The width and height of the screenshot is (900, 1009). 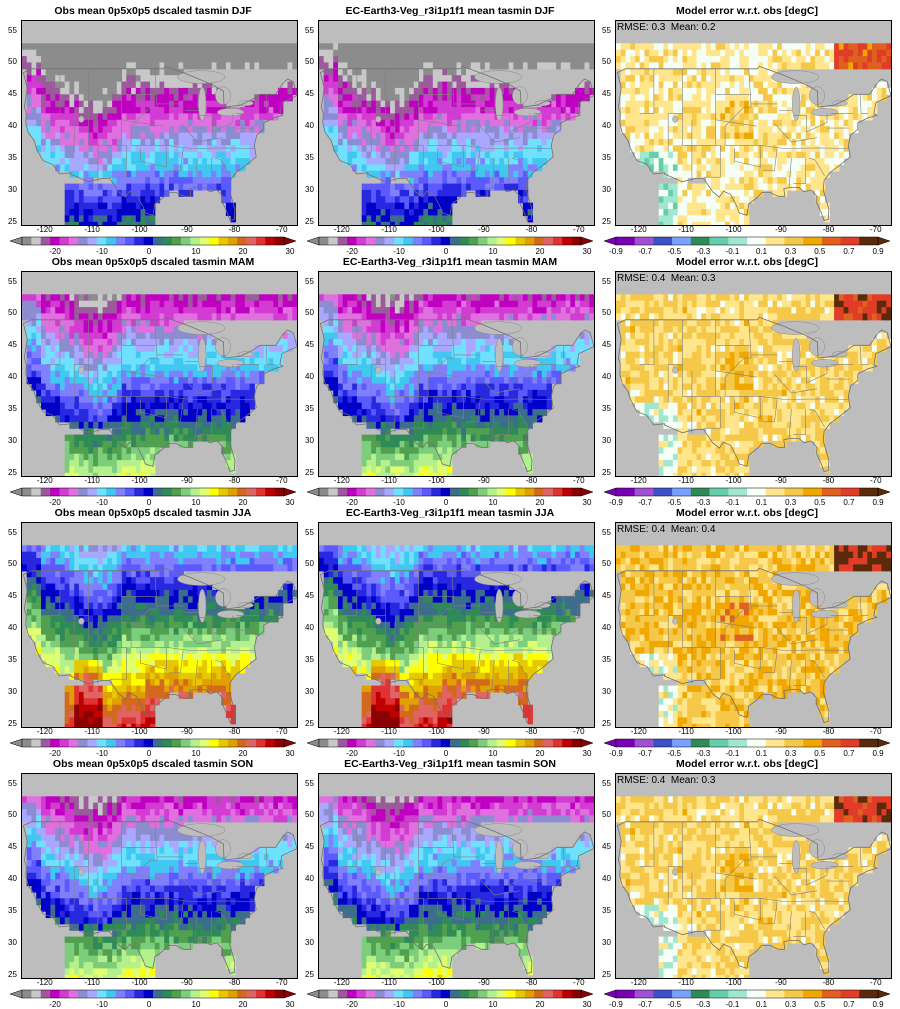 What do you see at coordinates (153, 513) in the screenshot?
I see `panel-title: Obs mean 0p5x0p5 dscaled tasmin JJA` at bounding box center [153, 513].